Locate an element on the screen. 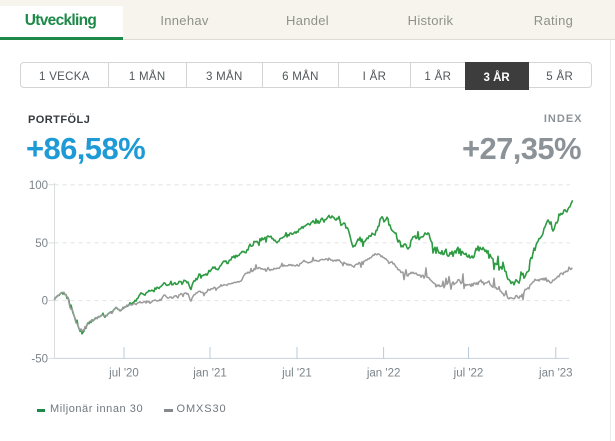 The height and width of the screenshot is (441, 615). svg-text: jan '21 is located at coordinates (209, 374).